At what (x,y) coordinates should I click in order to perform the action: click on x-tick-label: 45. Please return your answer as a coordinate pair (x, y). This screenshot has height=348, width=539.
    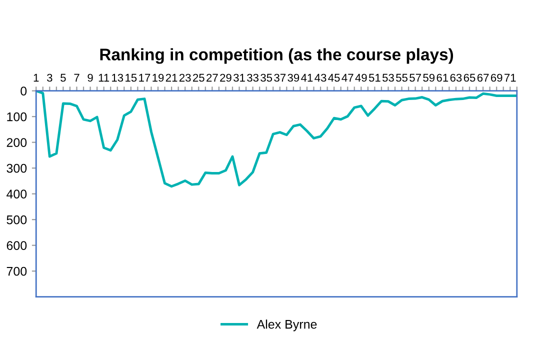
    Looking at the image, I should click on (334, 78).